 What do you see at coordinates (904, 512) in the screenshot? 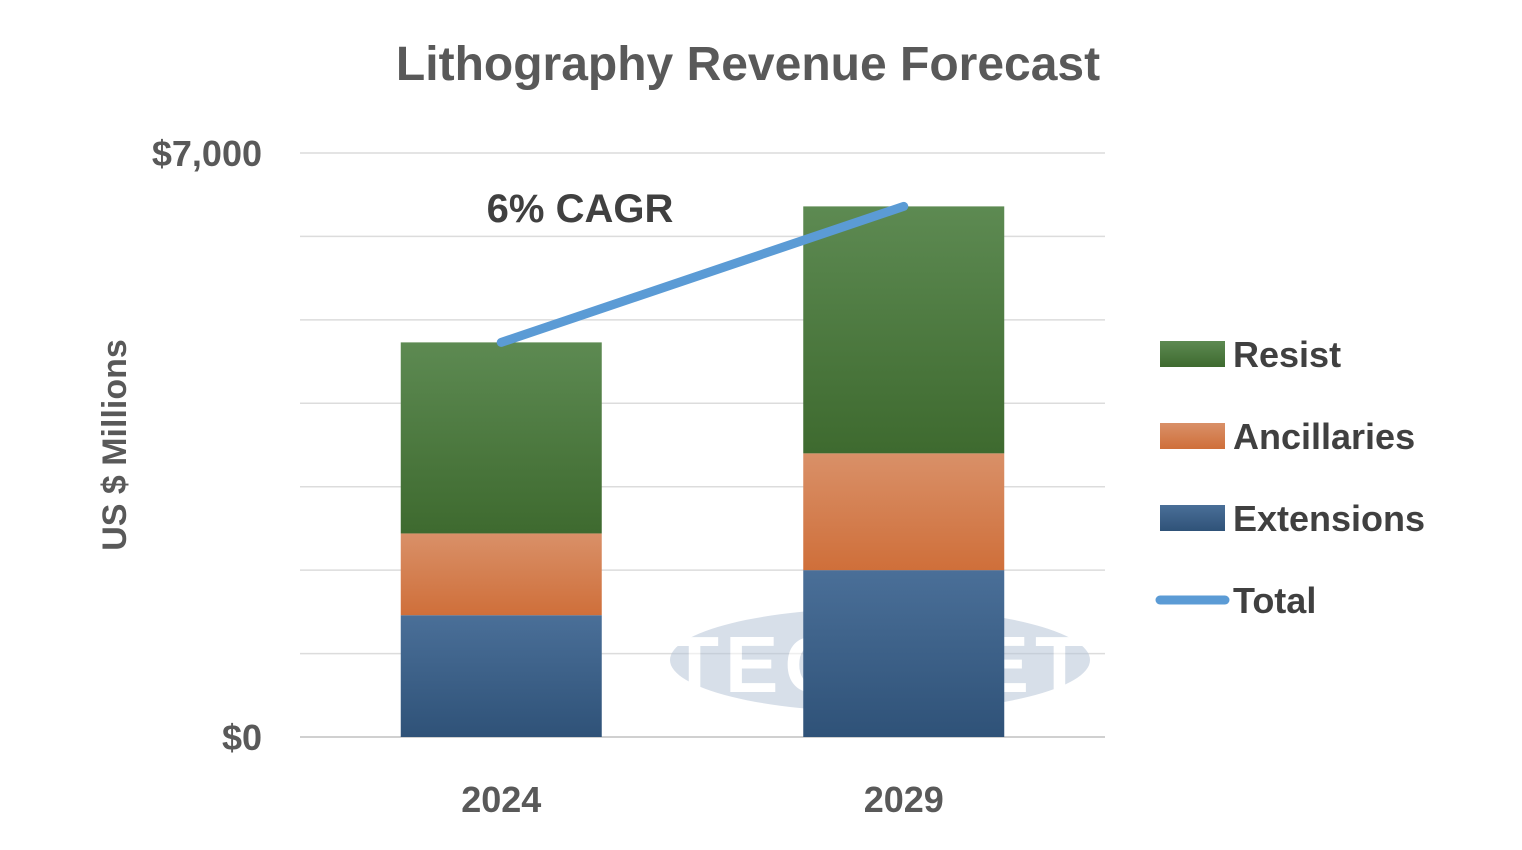
I see `bar-ancillaries-2029` at bounding box center [904, 512].